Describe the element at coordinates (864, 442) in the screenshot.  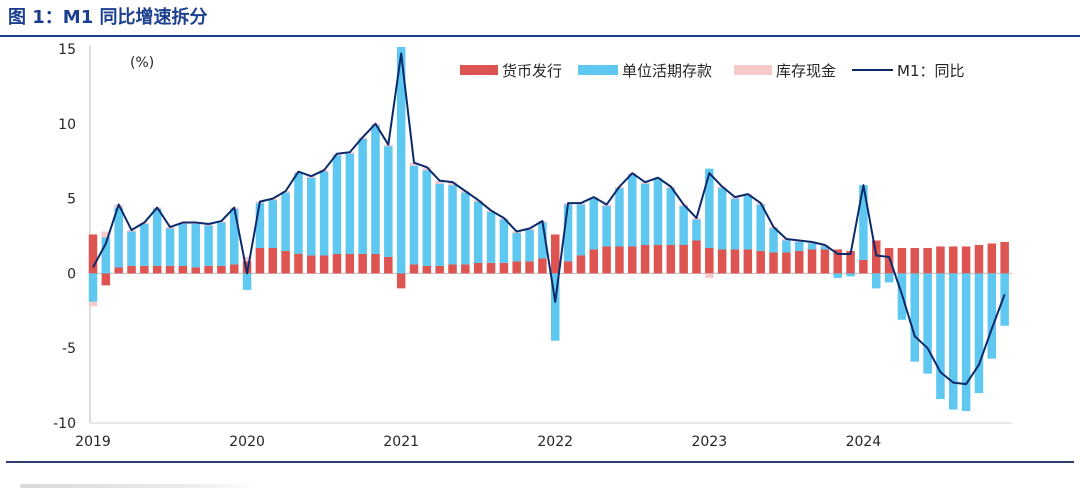
I see `x-tick-label: 2024` at that location.